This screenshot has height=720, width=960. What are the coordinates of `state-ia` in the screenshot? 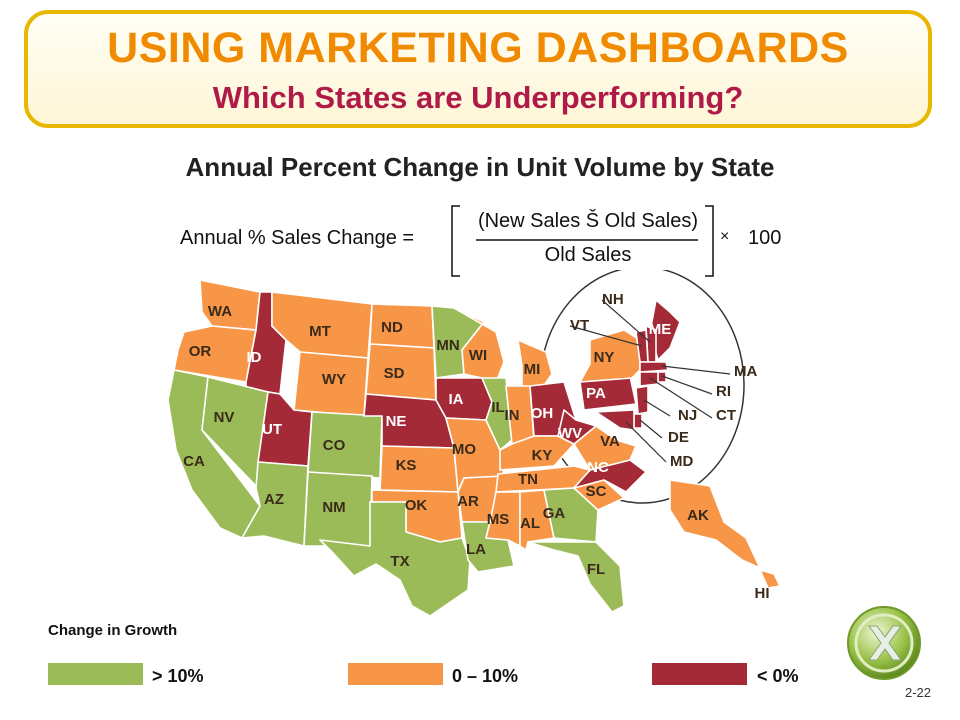 It's located at (464, 399).